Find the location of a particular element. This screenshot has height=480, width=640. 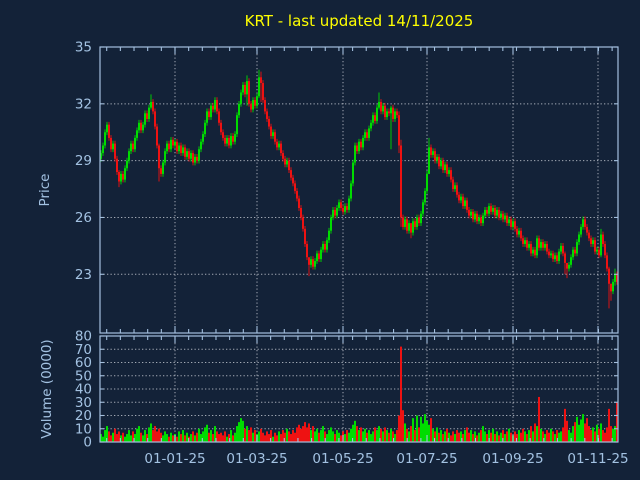

tick-label: 35 is located at coordinates (83, 48).